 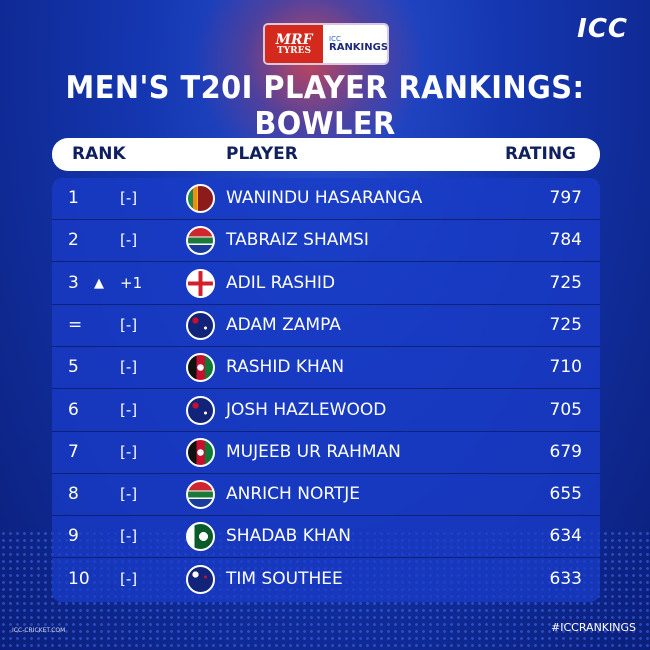 What do you see at coordinates (73, 409) in the screenshot?
I see `rank-value: 6` at bounding box center [73, 409].